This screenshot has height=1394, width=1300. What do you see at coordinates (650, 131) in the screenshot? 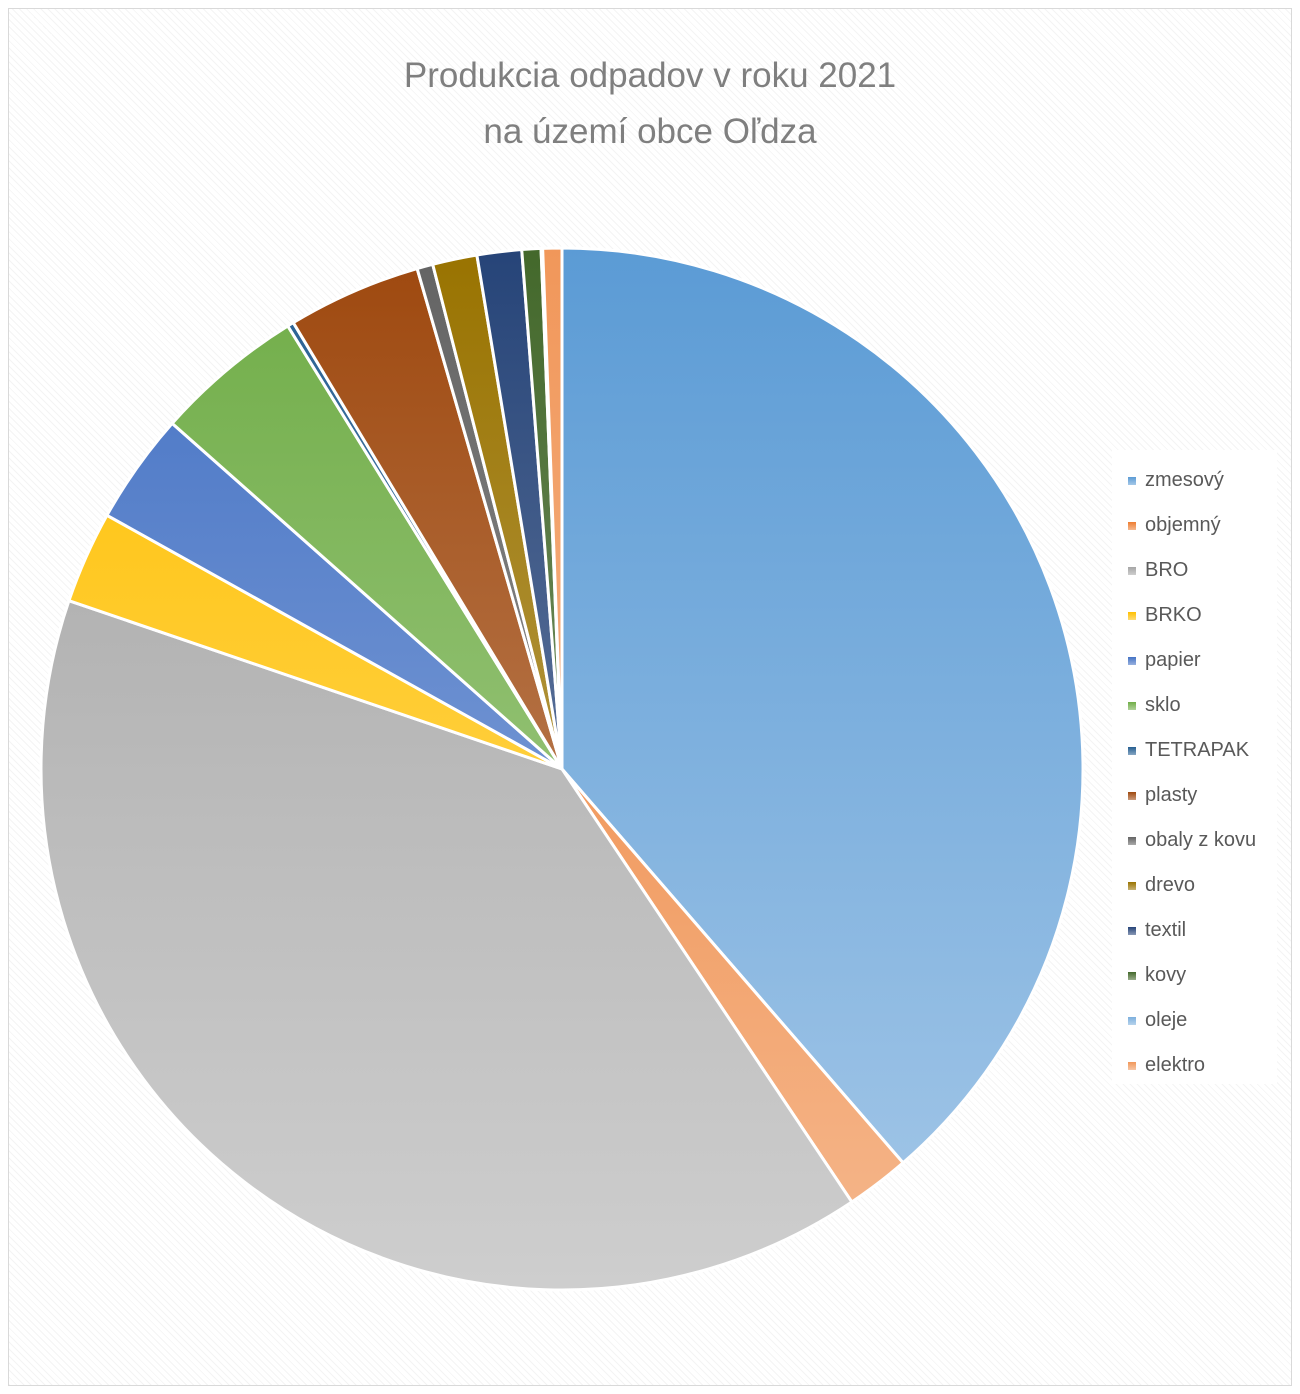
I see `chart-title-line-2: na území obce Oľdza` at bounding box center [650, 131].